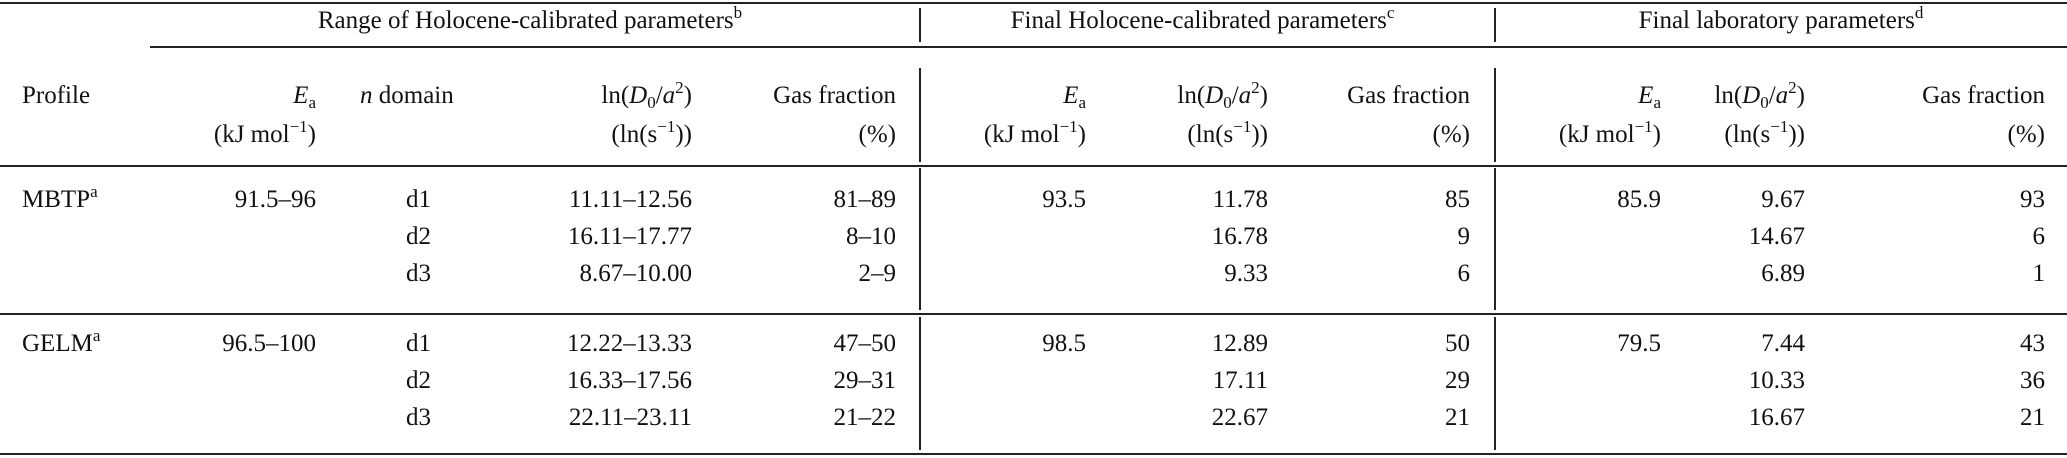  Describe the element at coordinates (1781, 18) in the screenshot. I see `group-header-final-lab: Final laboratory parametersd` at that location.